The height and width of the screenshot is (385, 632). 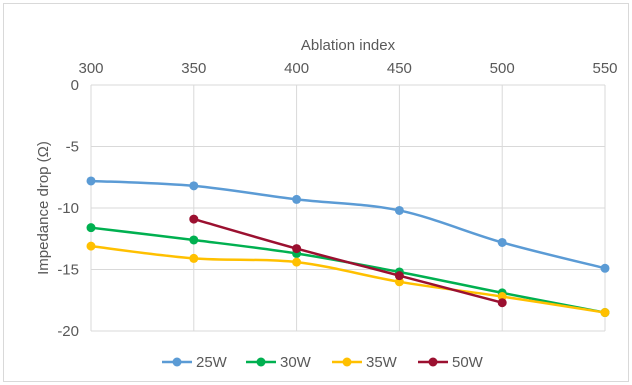 What do you see at coordinates (347, 68) in the screenshot?
I see `x-tick-labels: 300 350 400 450 500 550` at bounding box center [347, 68].